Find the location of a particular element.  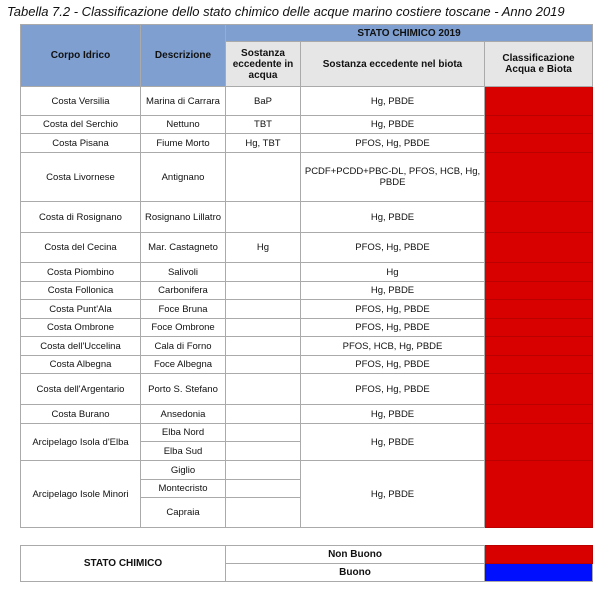

table-row: Costa Follonica Carbonifera Hg, PBDE is located at coordinates (306, 290).